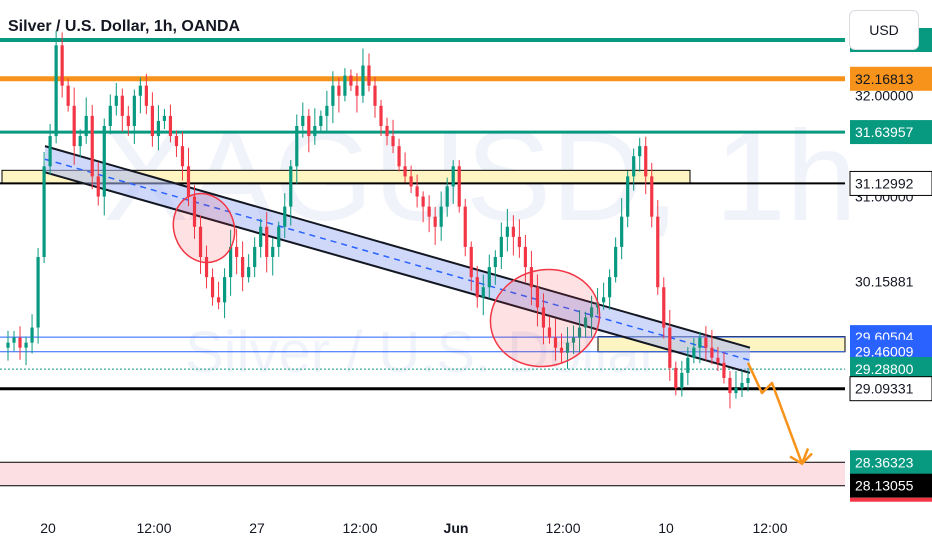 This screenshot has width=932, height=550. I want to click on currency-button: USD, so click(884, 30).